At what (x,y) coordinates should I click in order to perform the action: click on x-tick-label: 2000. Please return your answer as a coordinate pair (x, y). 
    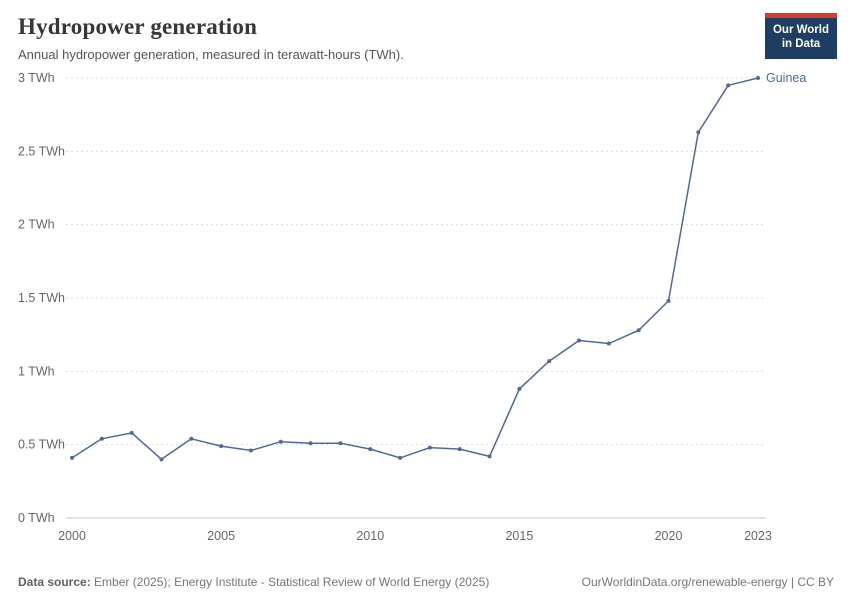
    Looking at the image, I should click on (72, 536).